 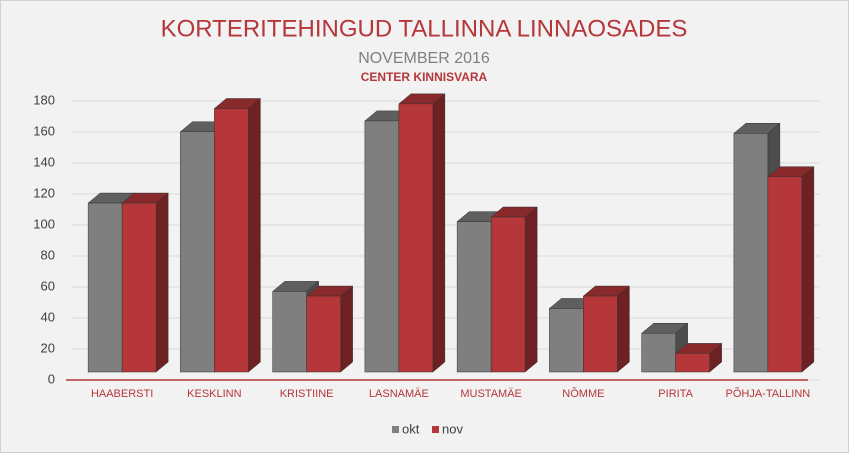 What do you see at coordinates (411, 428) in the screenshot?
I see `legend-label: okt` at bounding box center [411, 428].